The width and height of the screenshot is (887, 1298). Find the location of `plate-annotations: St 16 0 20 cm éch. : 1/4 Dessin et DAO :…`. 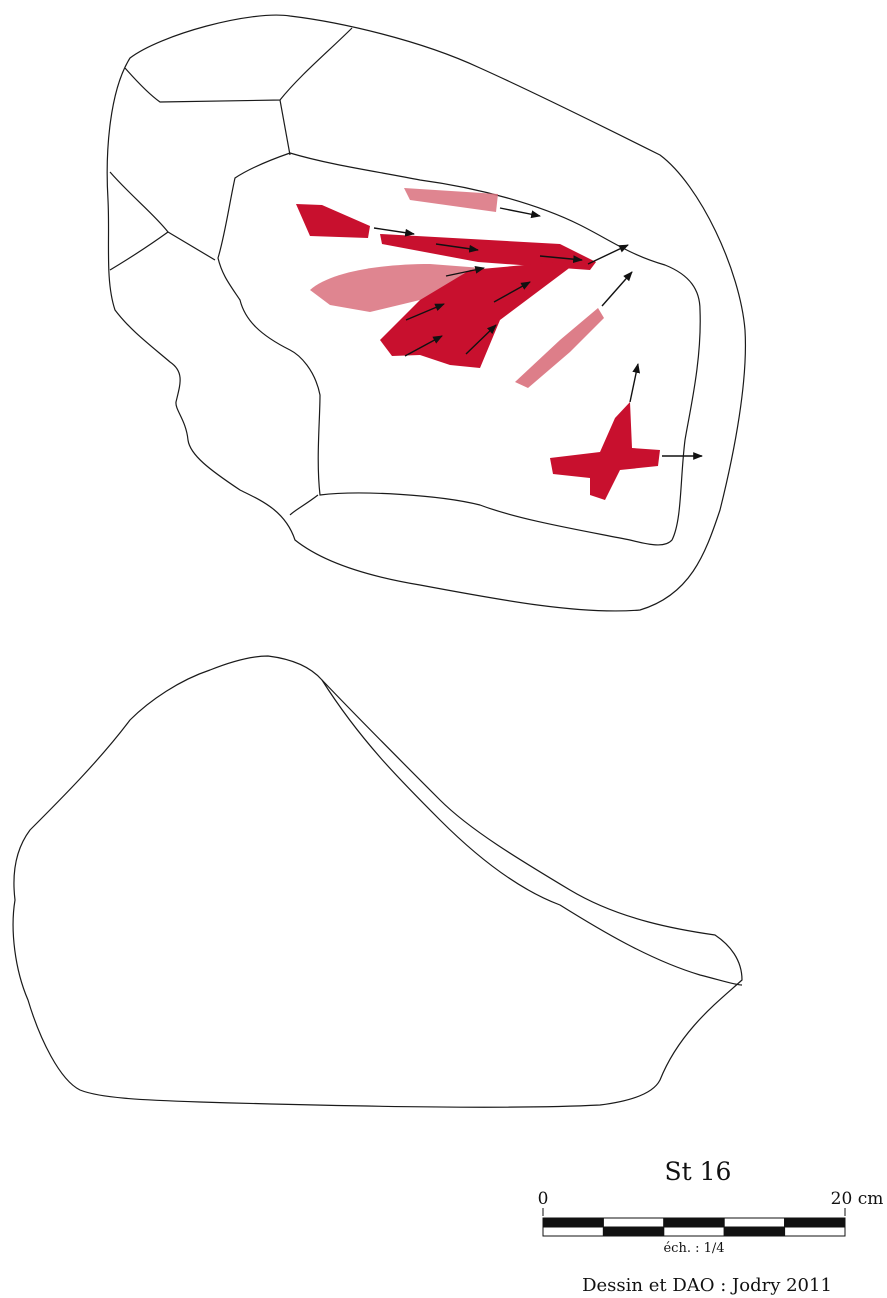

plate-annotations: St 16 0 20 cm éch. : 1/4 Dessin et DAO :… is located at coordinates (711, 1226).